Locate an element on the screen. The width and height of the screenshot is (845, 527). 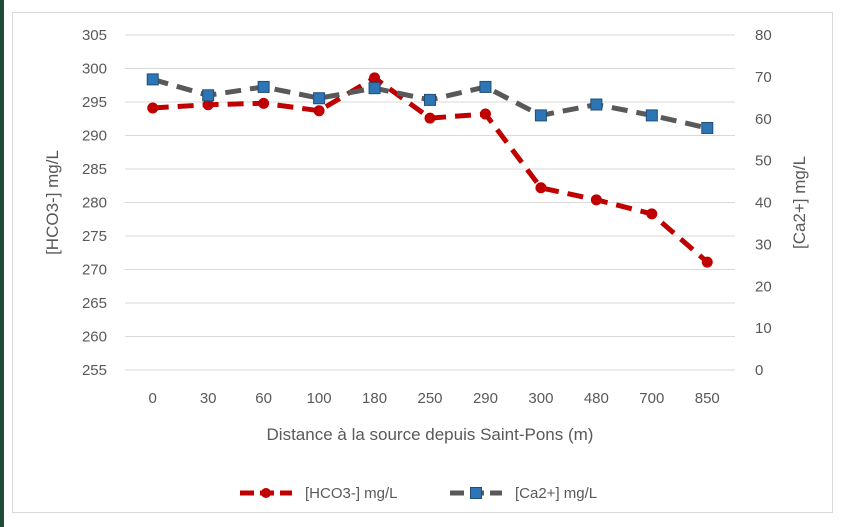
y2-tick-label: 0 is located at coordinates (759, 370).